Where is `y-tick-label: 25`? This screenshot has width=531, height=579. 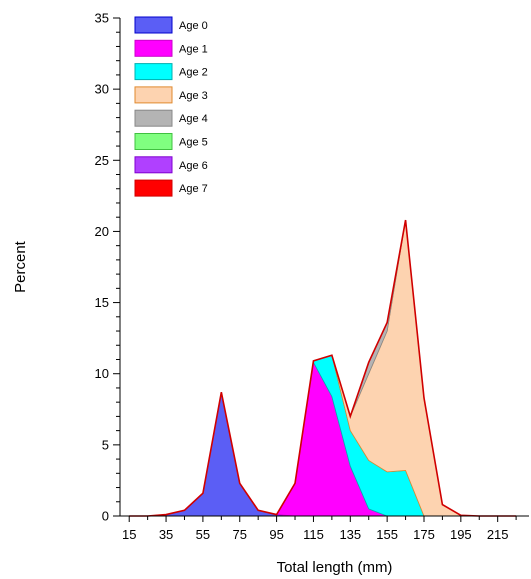
y-tick-label: 25 is located at coordinates (102, 160).